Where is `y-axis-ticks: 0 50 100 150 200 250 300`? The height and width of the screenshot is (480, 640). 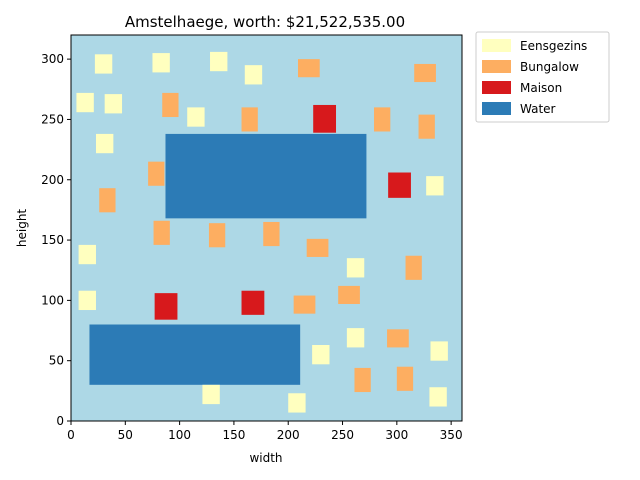 y-axis-ticks: 0 50 100 150 200 250 300 is located at coordinates (56, 240).